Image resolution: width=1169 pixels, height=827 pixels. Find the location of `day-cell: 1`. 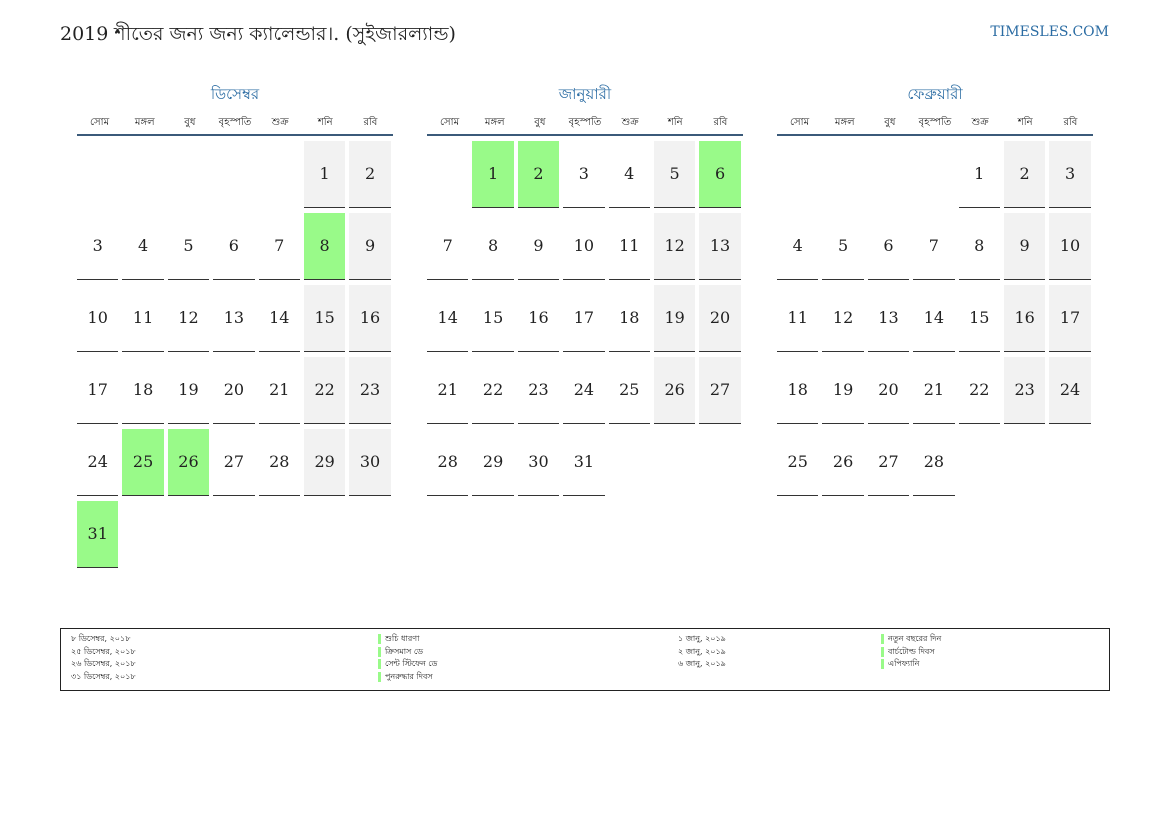

day-cell: 1 is located at coordinates (979, 174).